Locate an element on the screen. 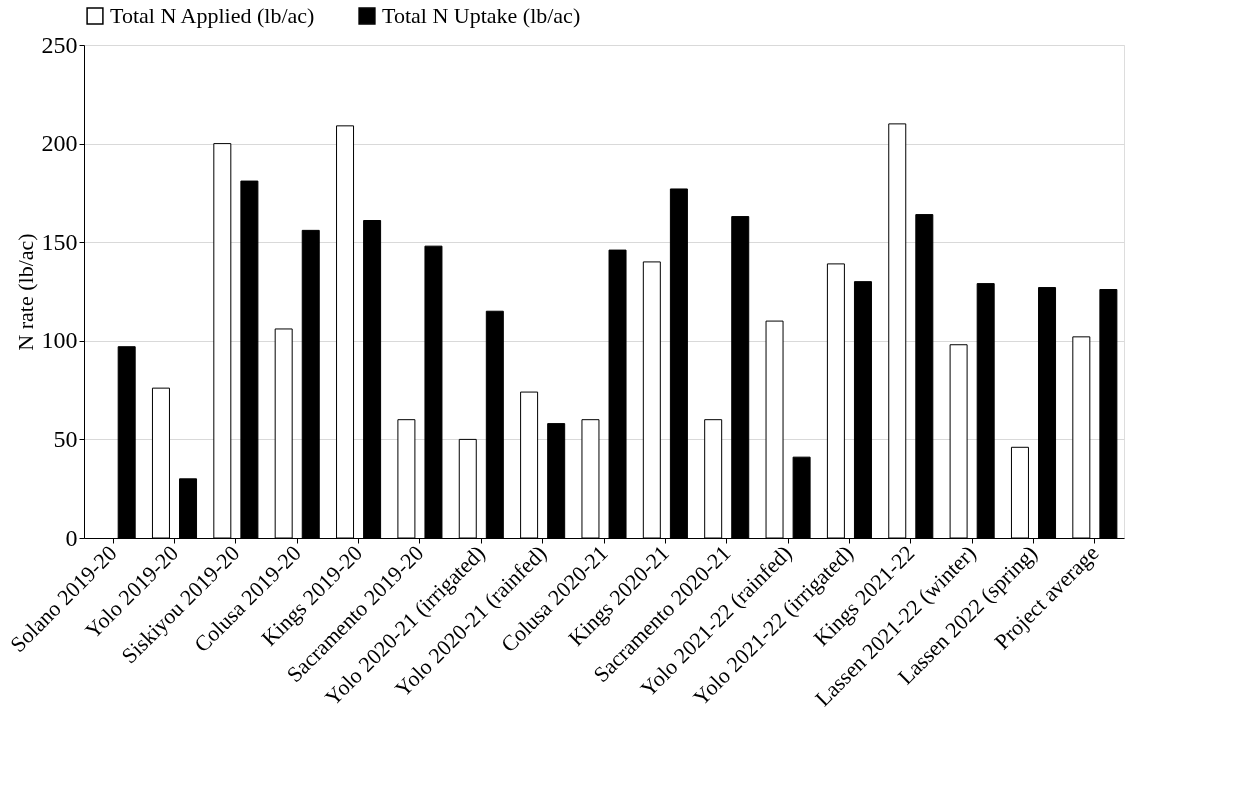  y-tick-label: 150 is located at coordinates (59, 241).